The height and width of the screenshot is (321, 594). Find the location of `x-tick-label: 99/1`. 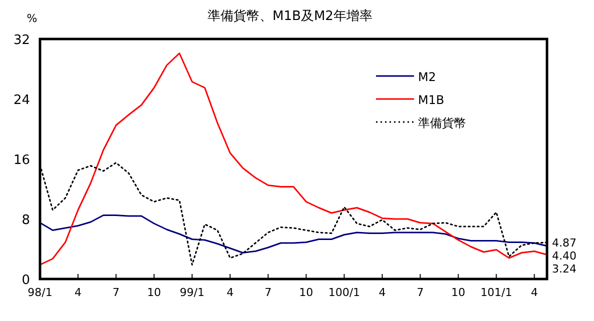

x-tick-label: 99/1 is located at coordinates (192, 292).